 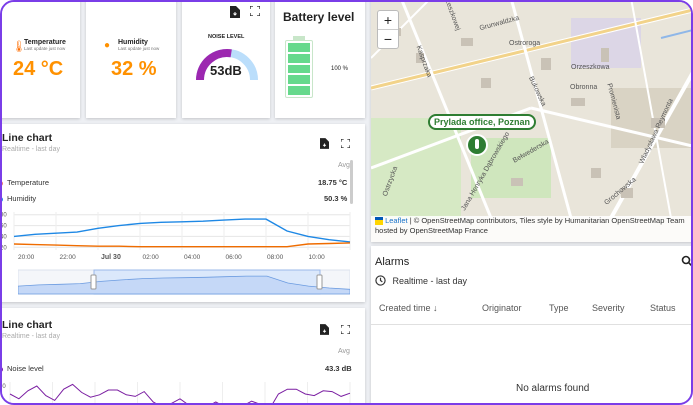 What do you see at coordinates (233, 257) in the screenshot?
I see `x-tick-label: 06:00` at bounding box center [233, 257].